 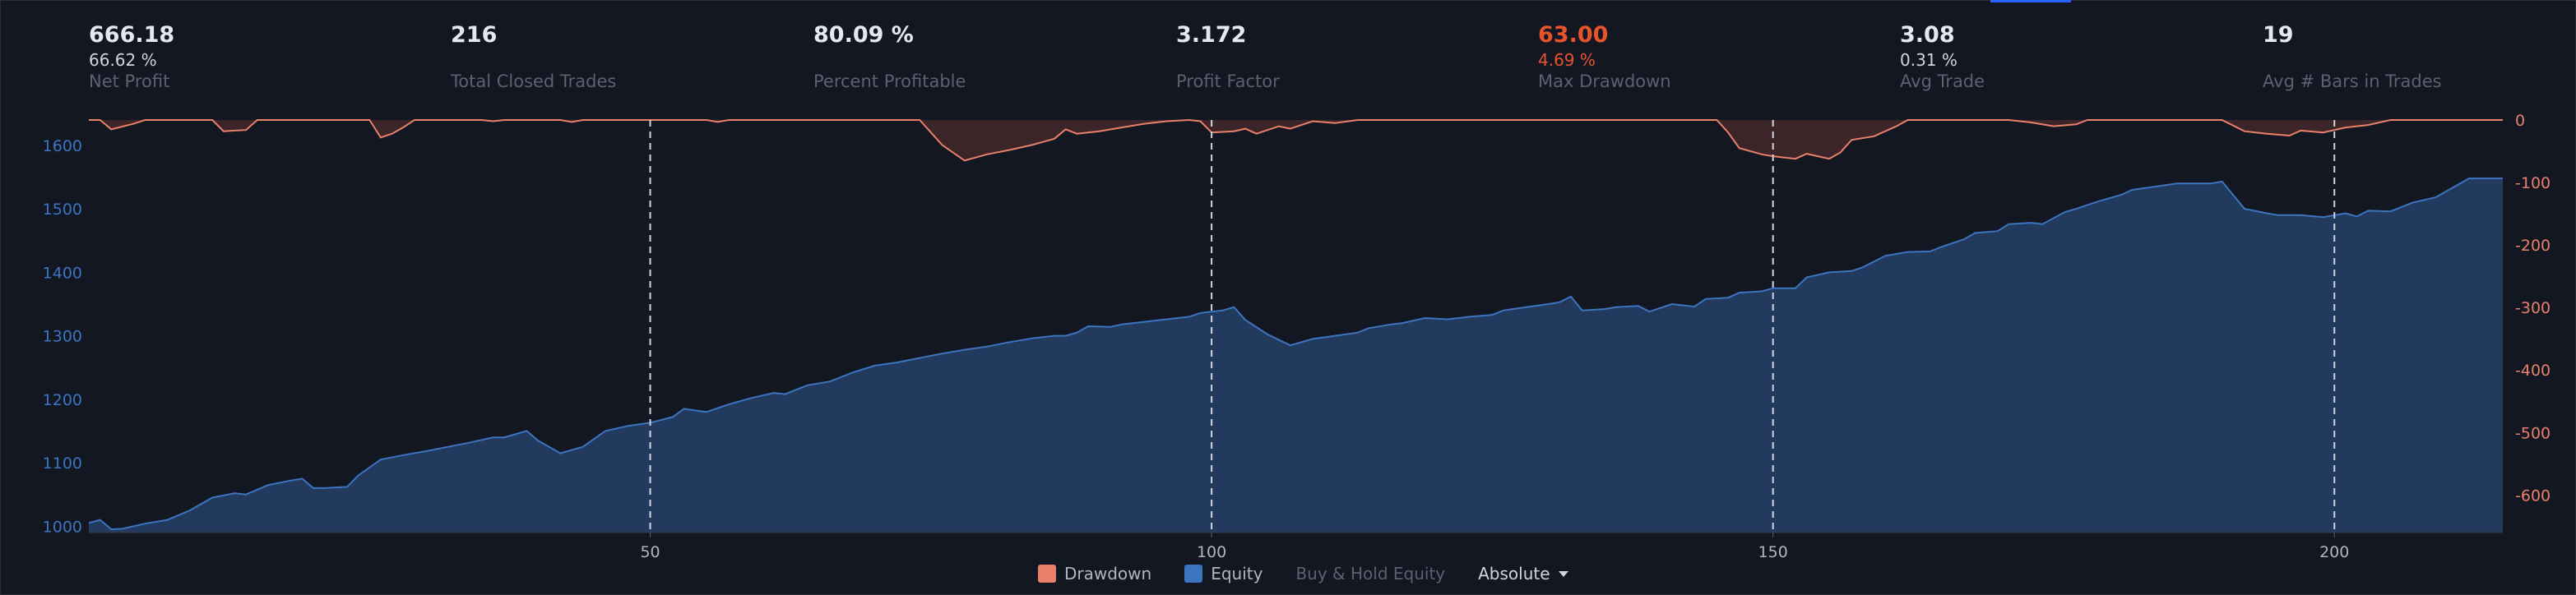 I want to click on stat-percent-profitable: 80.09 % Percent Profitable, so click(x=986, y=56).